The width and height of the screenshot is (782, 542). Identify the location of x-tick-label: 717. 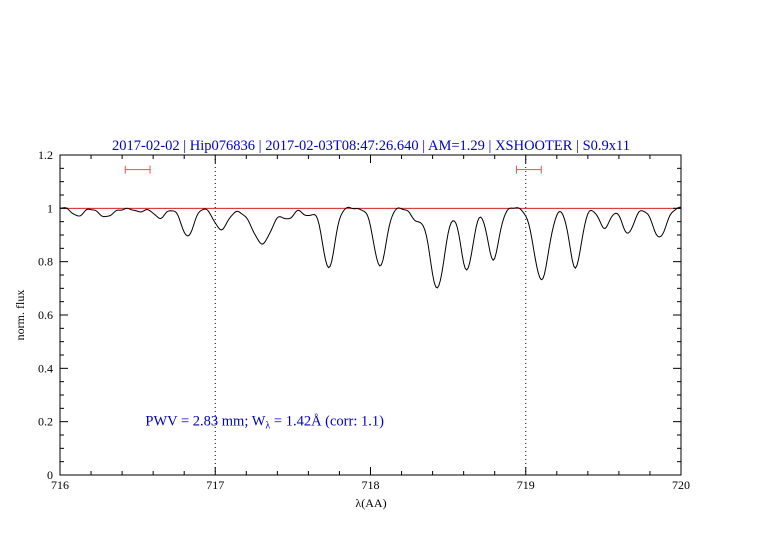
(215, 485).